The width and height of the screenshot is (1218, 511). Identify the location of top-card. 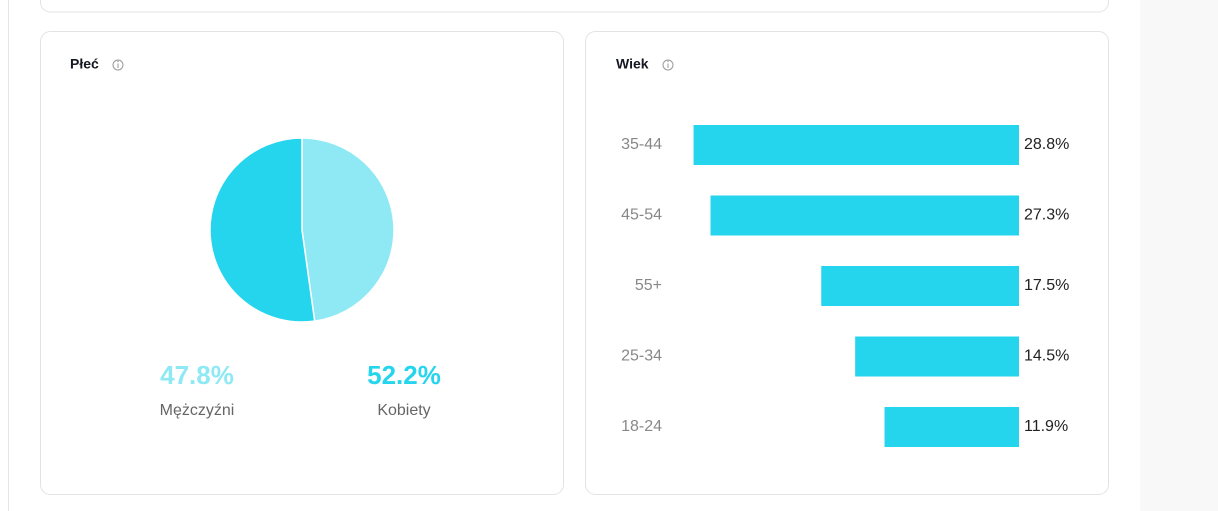
(574, 6).